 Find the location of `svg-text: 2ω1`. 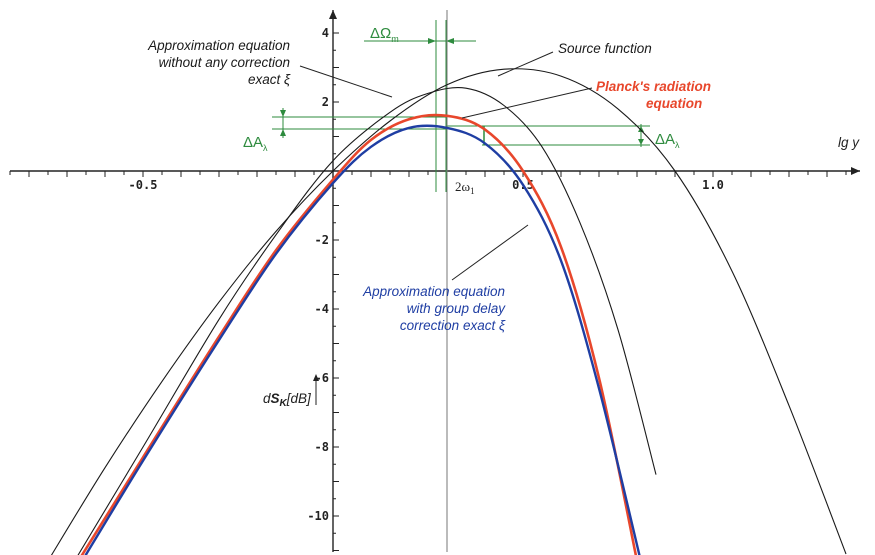

svg-text: 2ω1 is located at coordinates (465, 187).